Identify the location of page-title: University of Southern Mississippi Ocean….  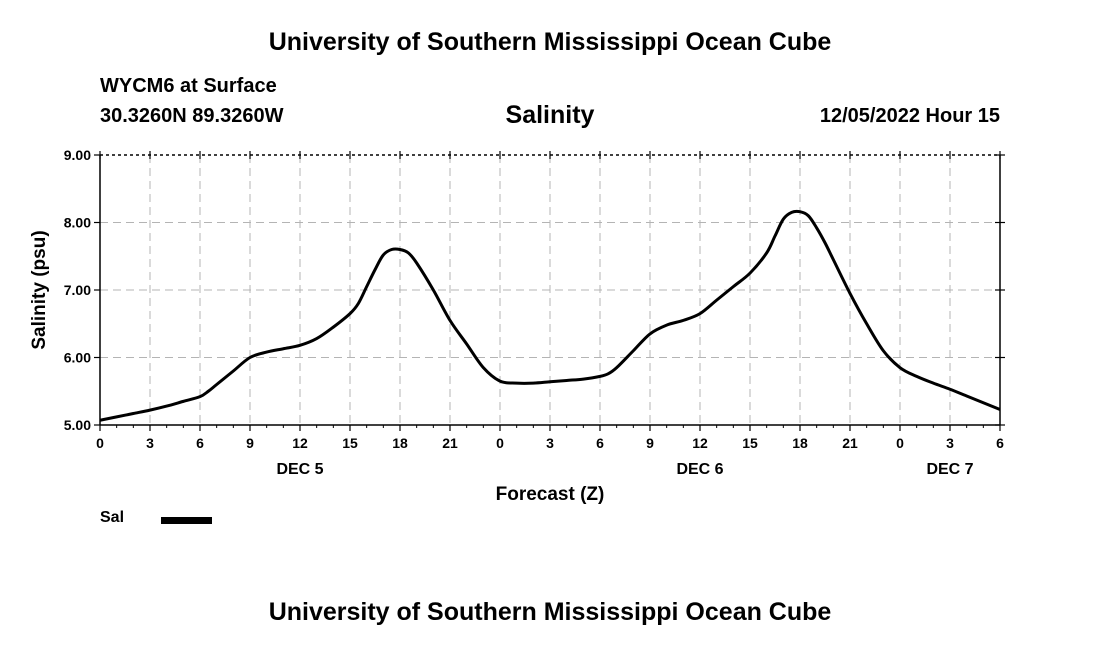
(550, 42).